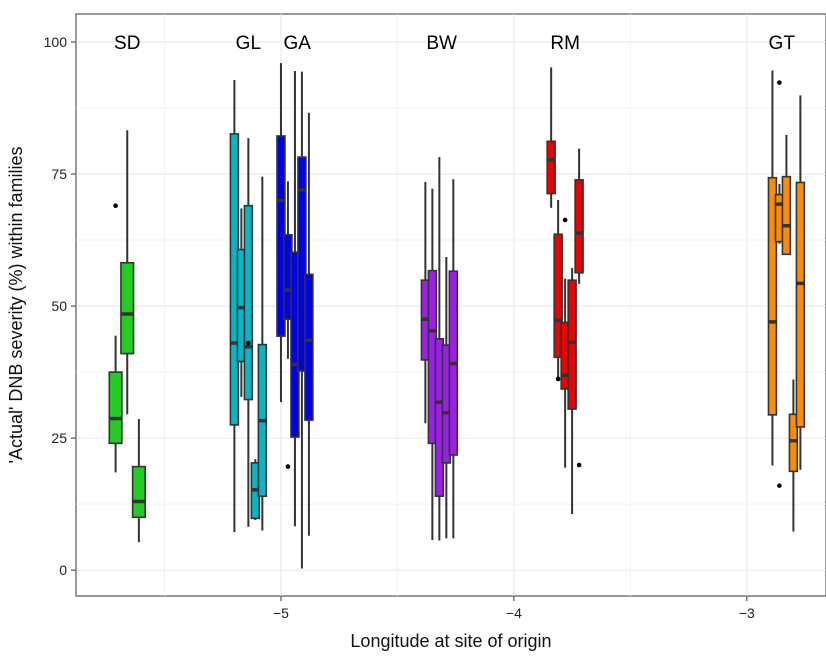 This screenshot has height=657, width=826. What do you see at coordinates (786, 301) in the screenshot?
I see `box-group-gt` at bounding box center [786, 301].